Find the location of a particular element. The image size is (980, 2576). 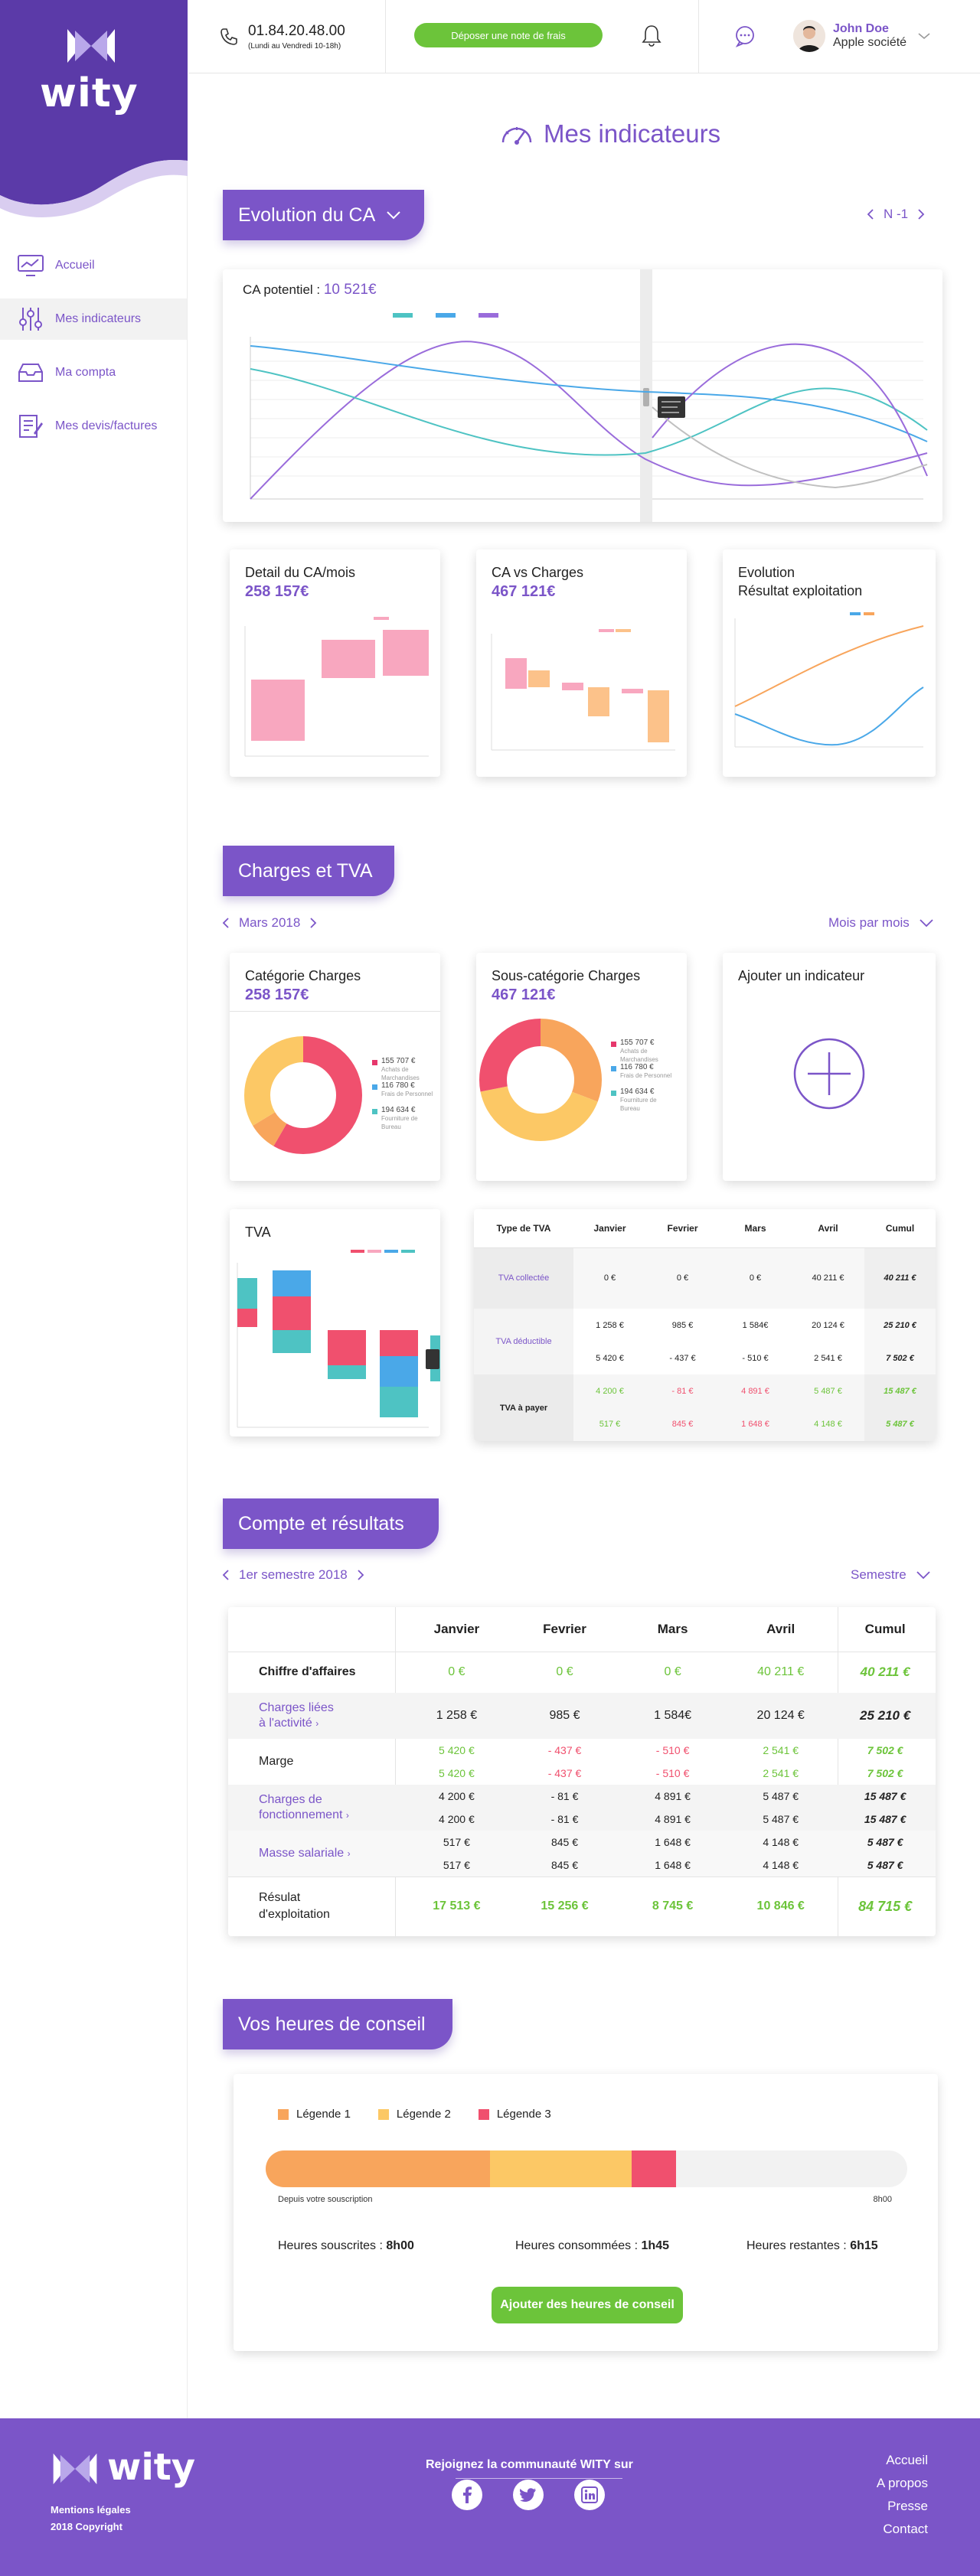

card-value: 10 521€ is located at coordinates (350, 290).